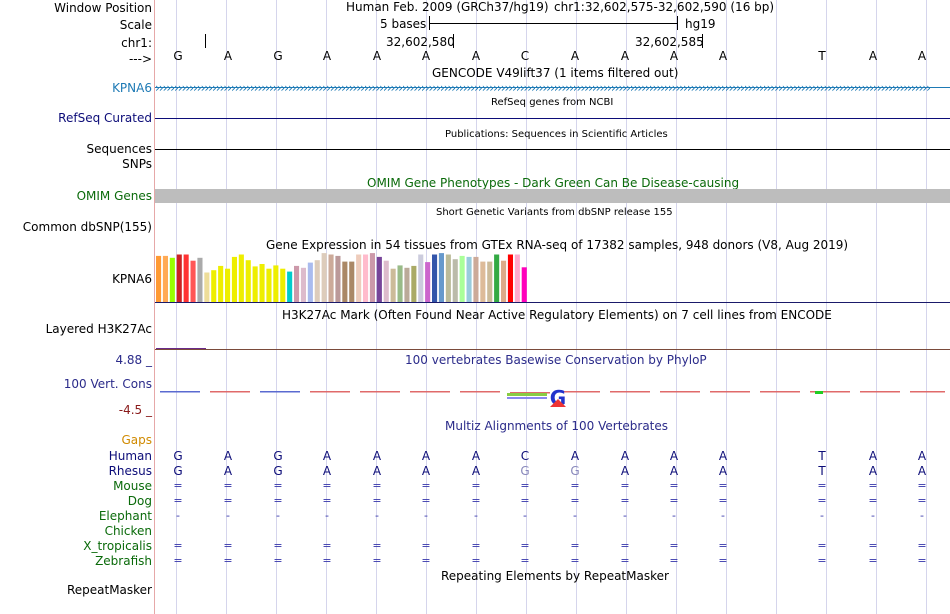  I want to click on phylop-track-label: 100 Vert. Cons, so click(107, 384).